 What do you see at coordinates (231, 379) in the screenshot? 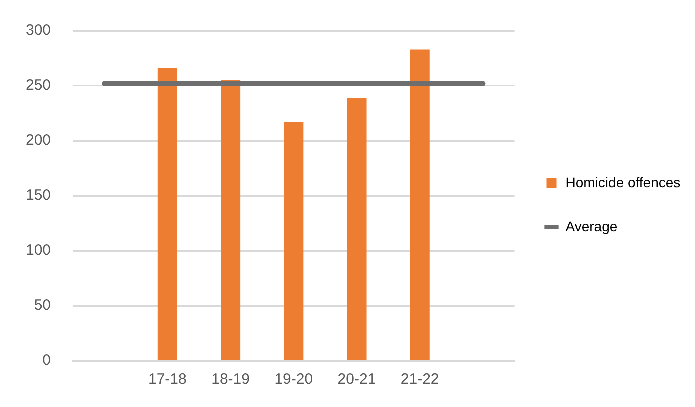
I see `x-tick-label: 18-19` at bounding box center [231, 379].